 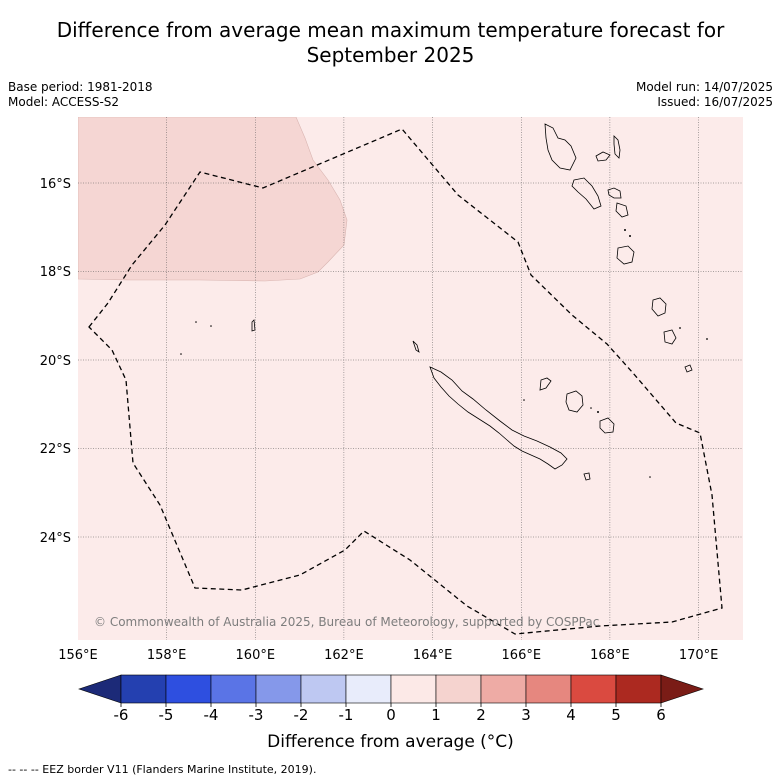 I want to click on lon-label-158: 158°E, so click(x=167, y=655).